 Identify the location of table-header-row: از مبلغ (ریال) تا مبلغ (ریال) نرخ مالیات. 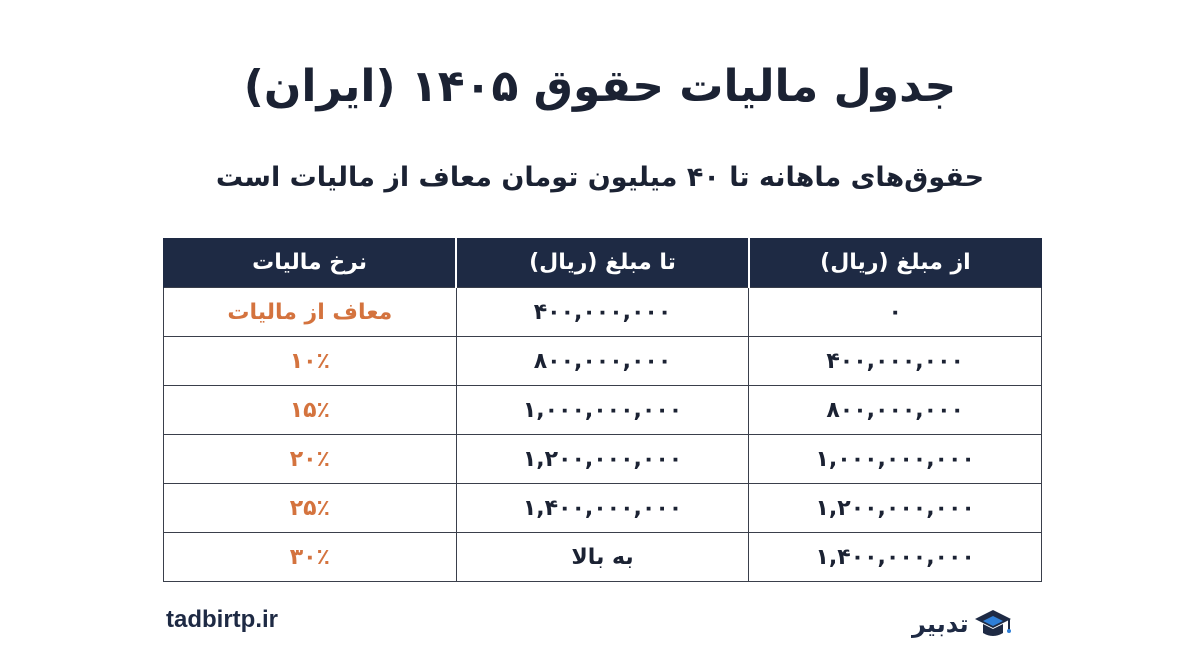
(602, 263).